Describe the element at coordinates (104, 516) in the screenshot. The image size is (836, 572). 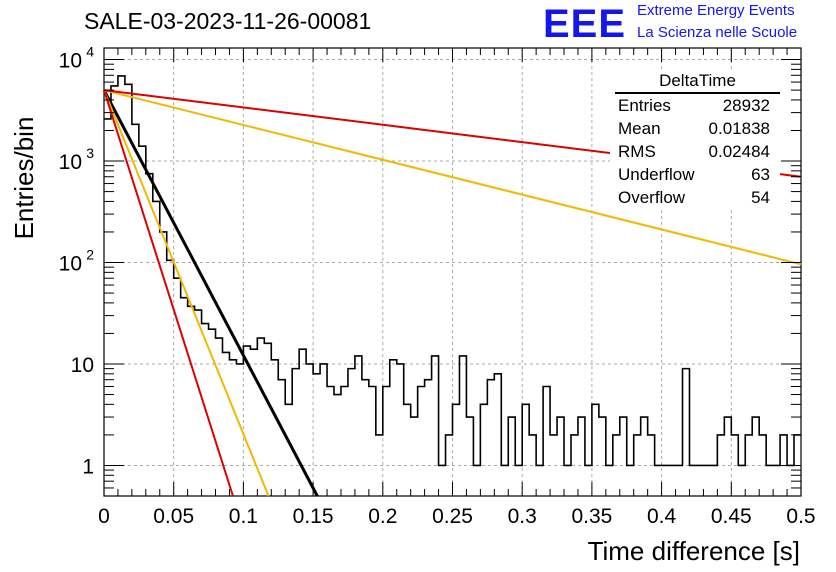
I see `x-tick-label: 0` at that location.